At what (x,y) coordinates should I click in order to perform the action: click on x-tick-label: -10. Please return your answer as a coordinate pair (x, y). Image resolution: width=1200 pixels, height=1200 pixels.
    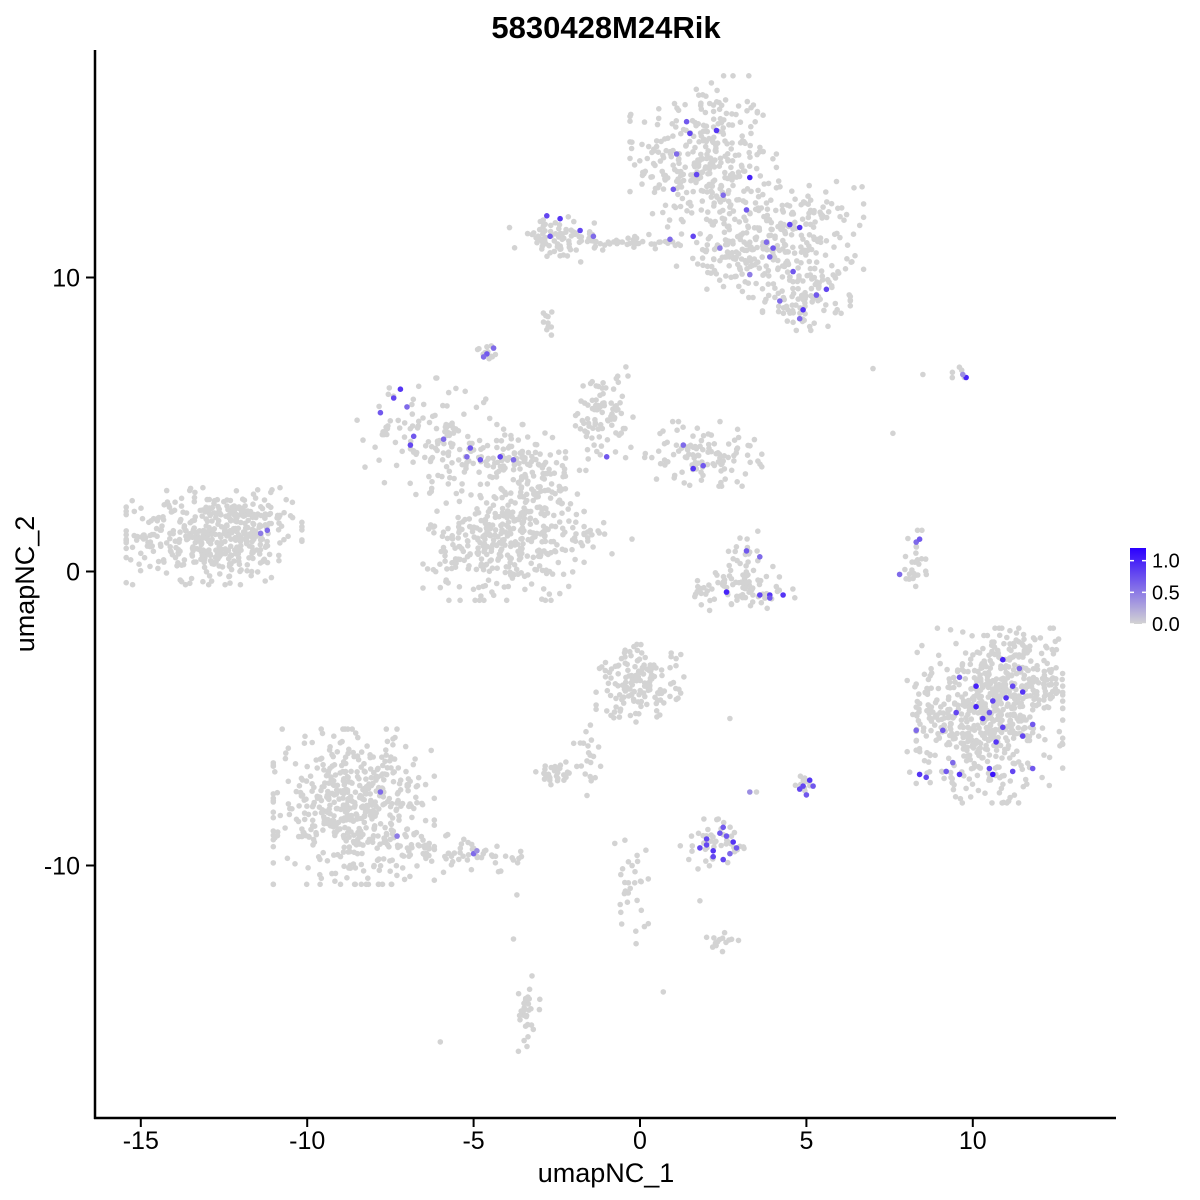
    Looking at the image, I should click on (307, 1141).